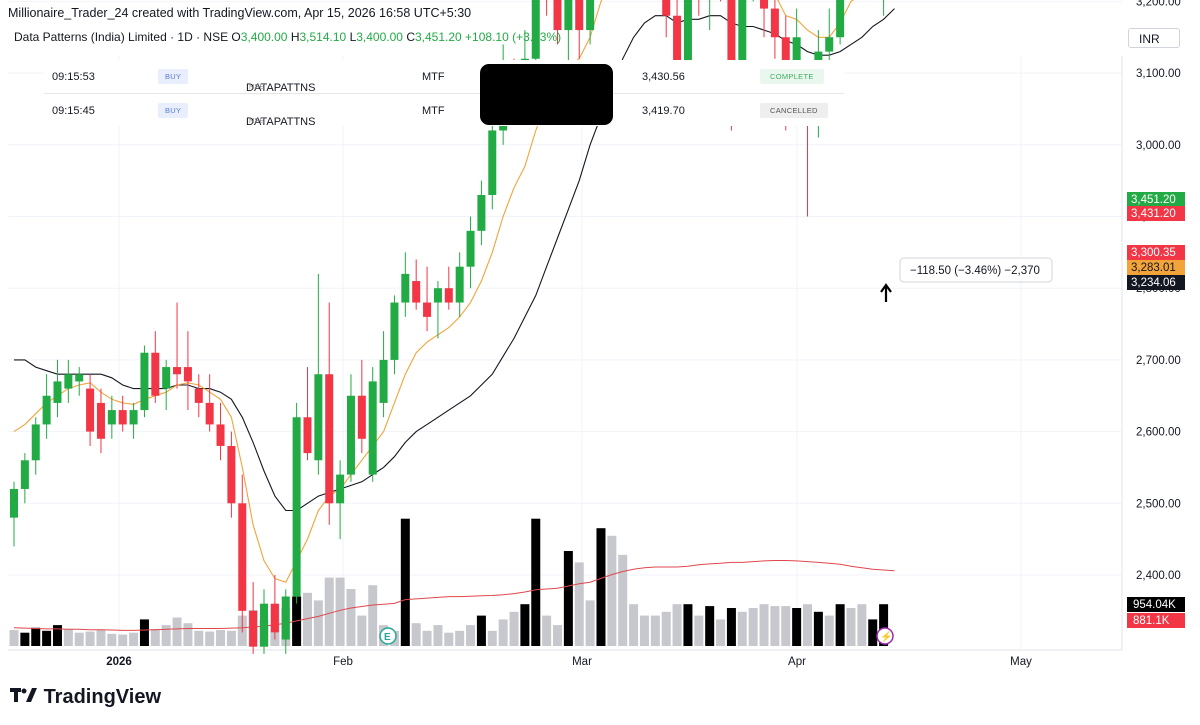 This screenshot has width=1200, height=725. What do you see at coordinates (379, 37) in the screenshot?
I see `low-value: 3,400.00` at bounding box center [379, 37].